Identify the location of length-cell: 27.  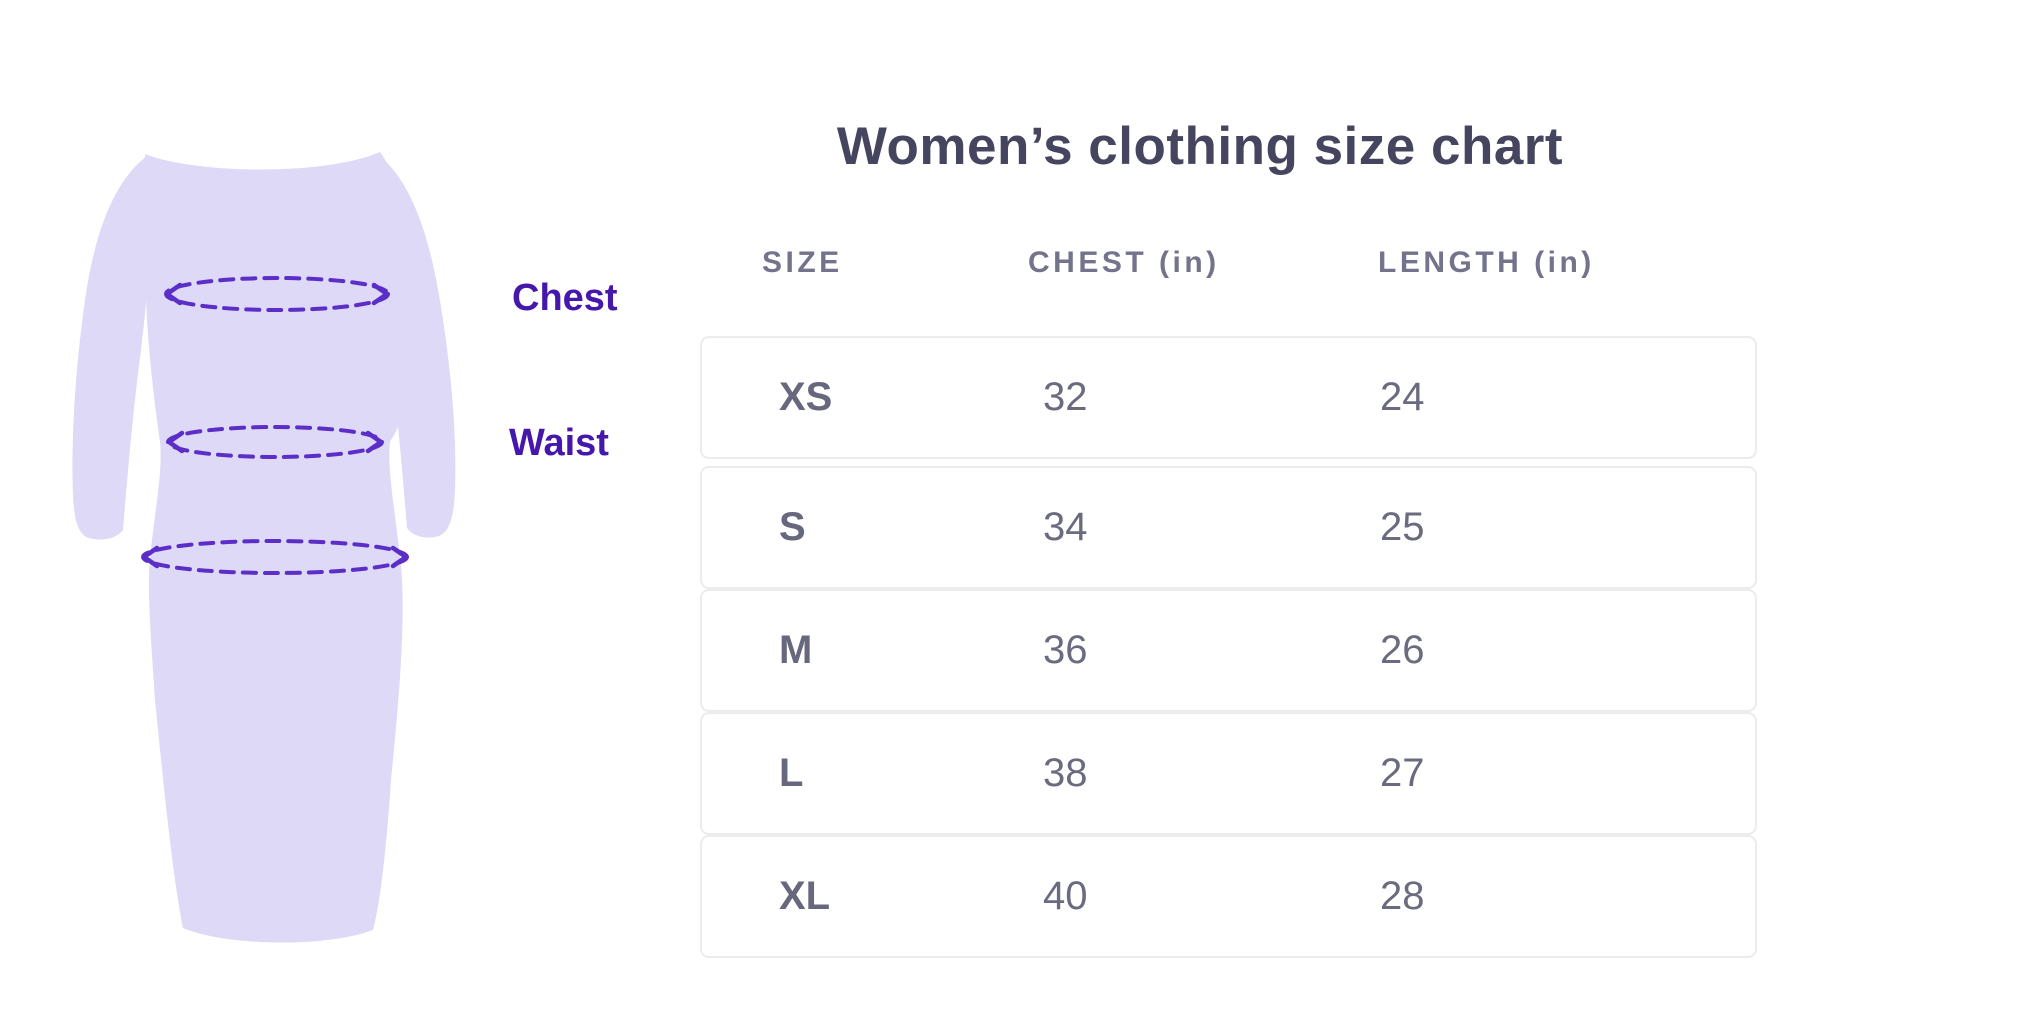
(1402, 773).